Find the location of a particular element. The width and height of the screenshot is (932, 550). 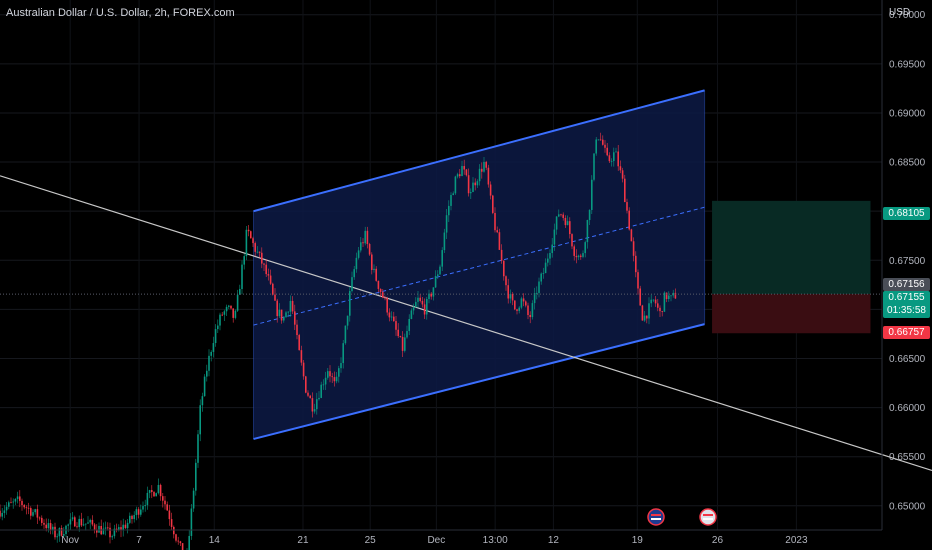

event-icon-badge is located at coordinates (708, 517).